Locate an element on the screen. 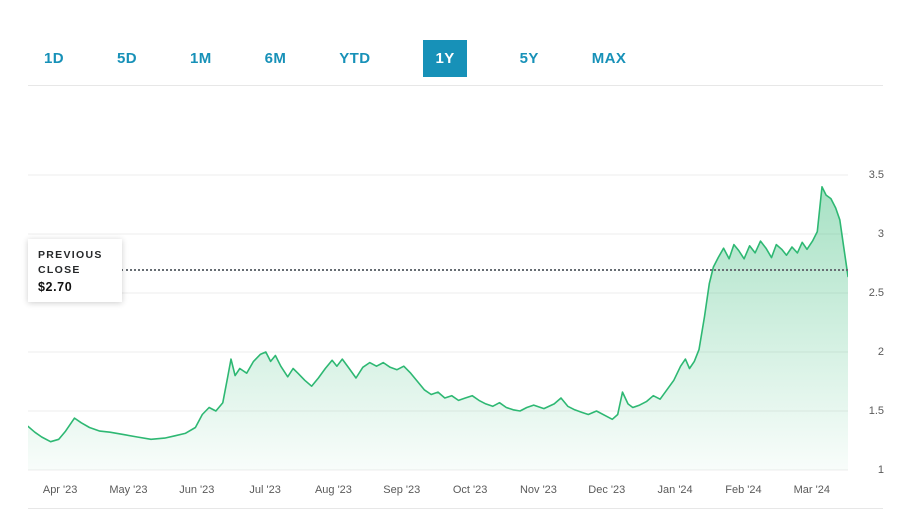 The image size is (911, 529). tab-max: MAX is located at coordinates (609, 58).